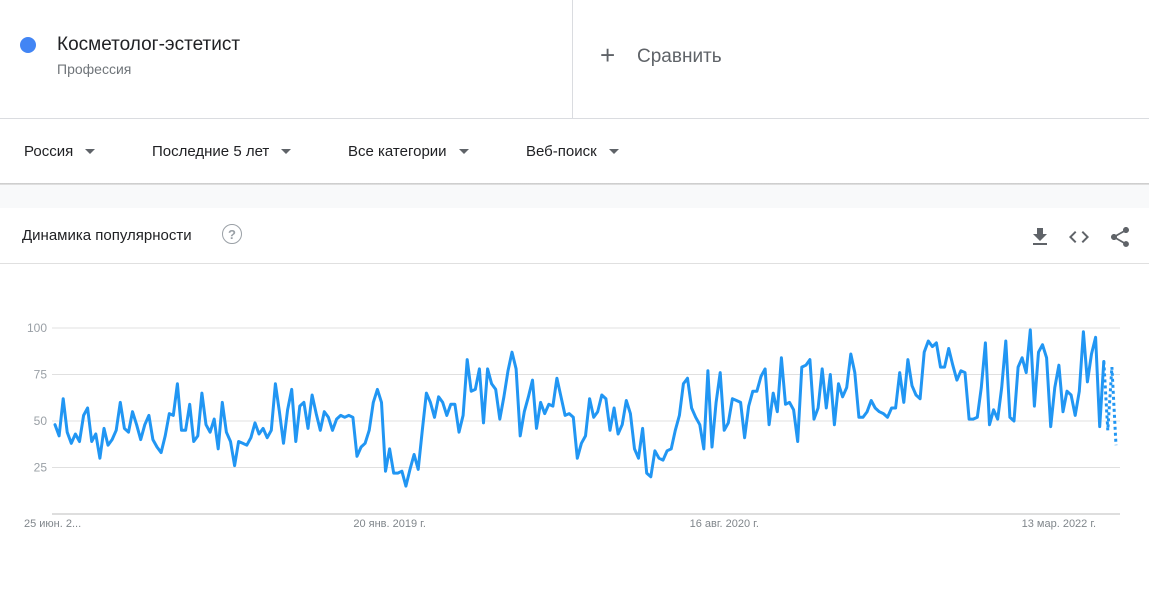  I want to click on compare-label: Сравнить, so click(679, 56).